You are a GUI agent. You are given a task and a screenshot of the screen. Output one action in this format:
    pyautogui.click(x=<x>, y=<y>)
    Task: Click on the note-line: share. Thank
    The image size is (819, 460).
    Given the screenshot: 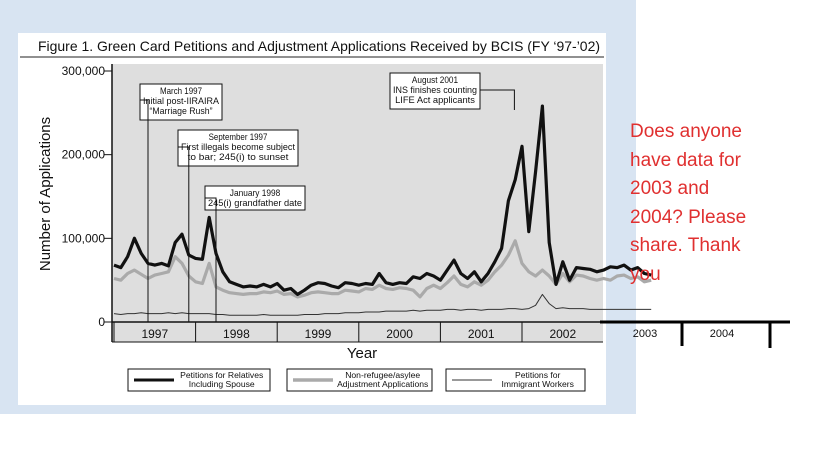 What is the action you would take?
    pyautogui.click(x=685, y=245)
    